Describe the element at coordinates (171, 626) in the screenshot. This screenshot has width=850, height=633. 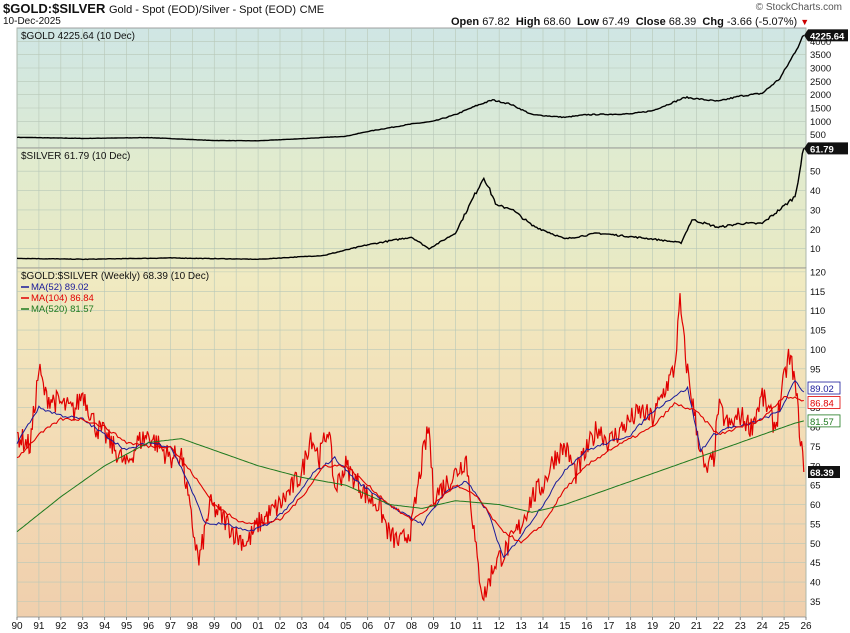
I see `x-tick-label: 97` at that location.